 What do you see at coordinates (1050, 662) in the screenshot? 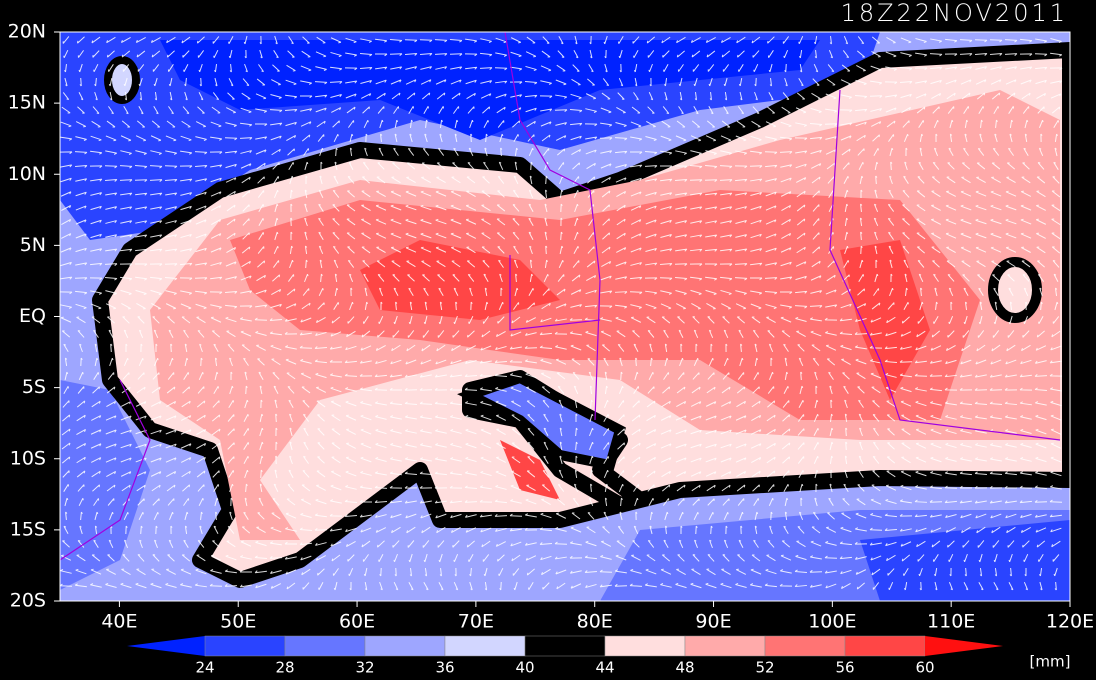
I see `colorbar-unit: [mm]` at bounding box center [1050, 662].